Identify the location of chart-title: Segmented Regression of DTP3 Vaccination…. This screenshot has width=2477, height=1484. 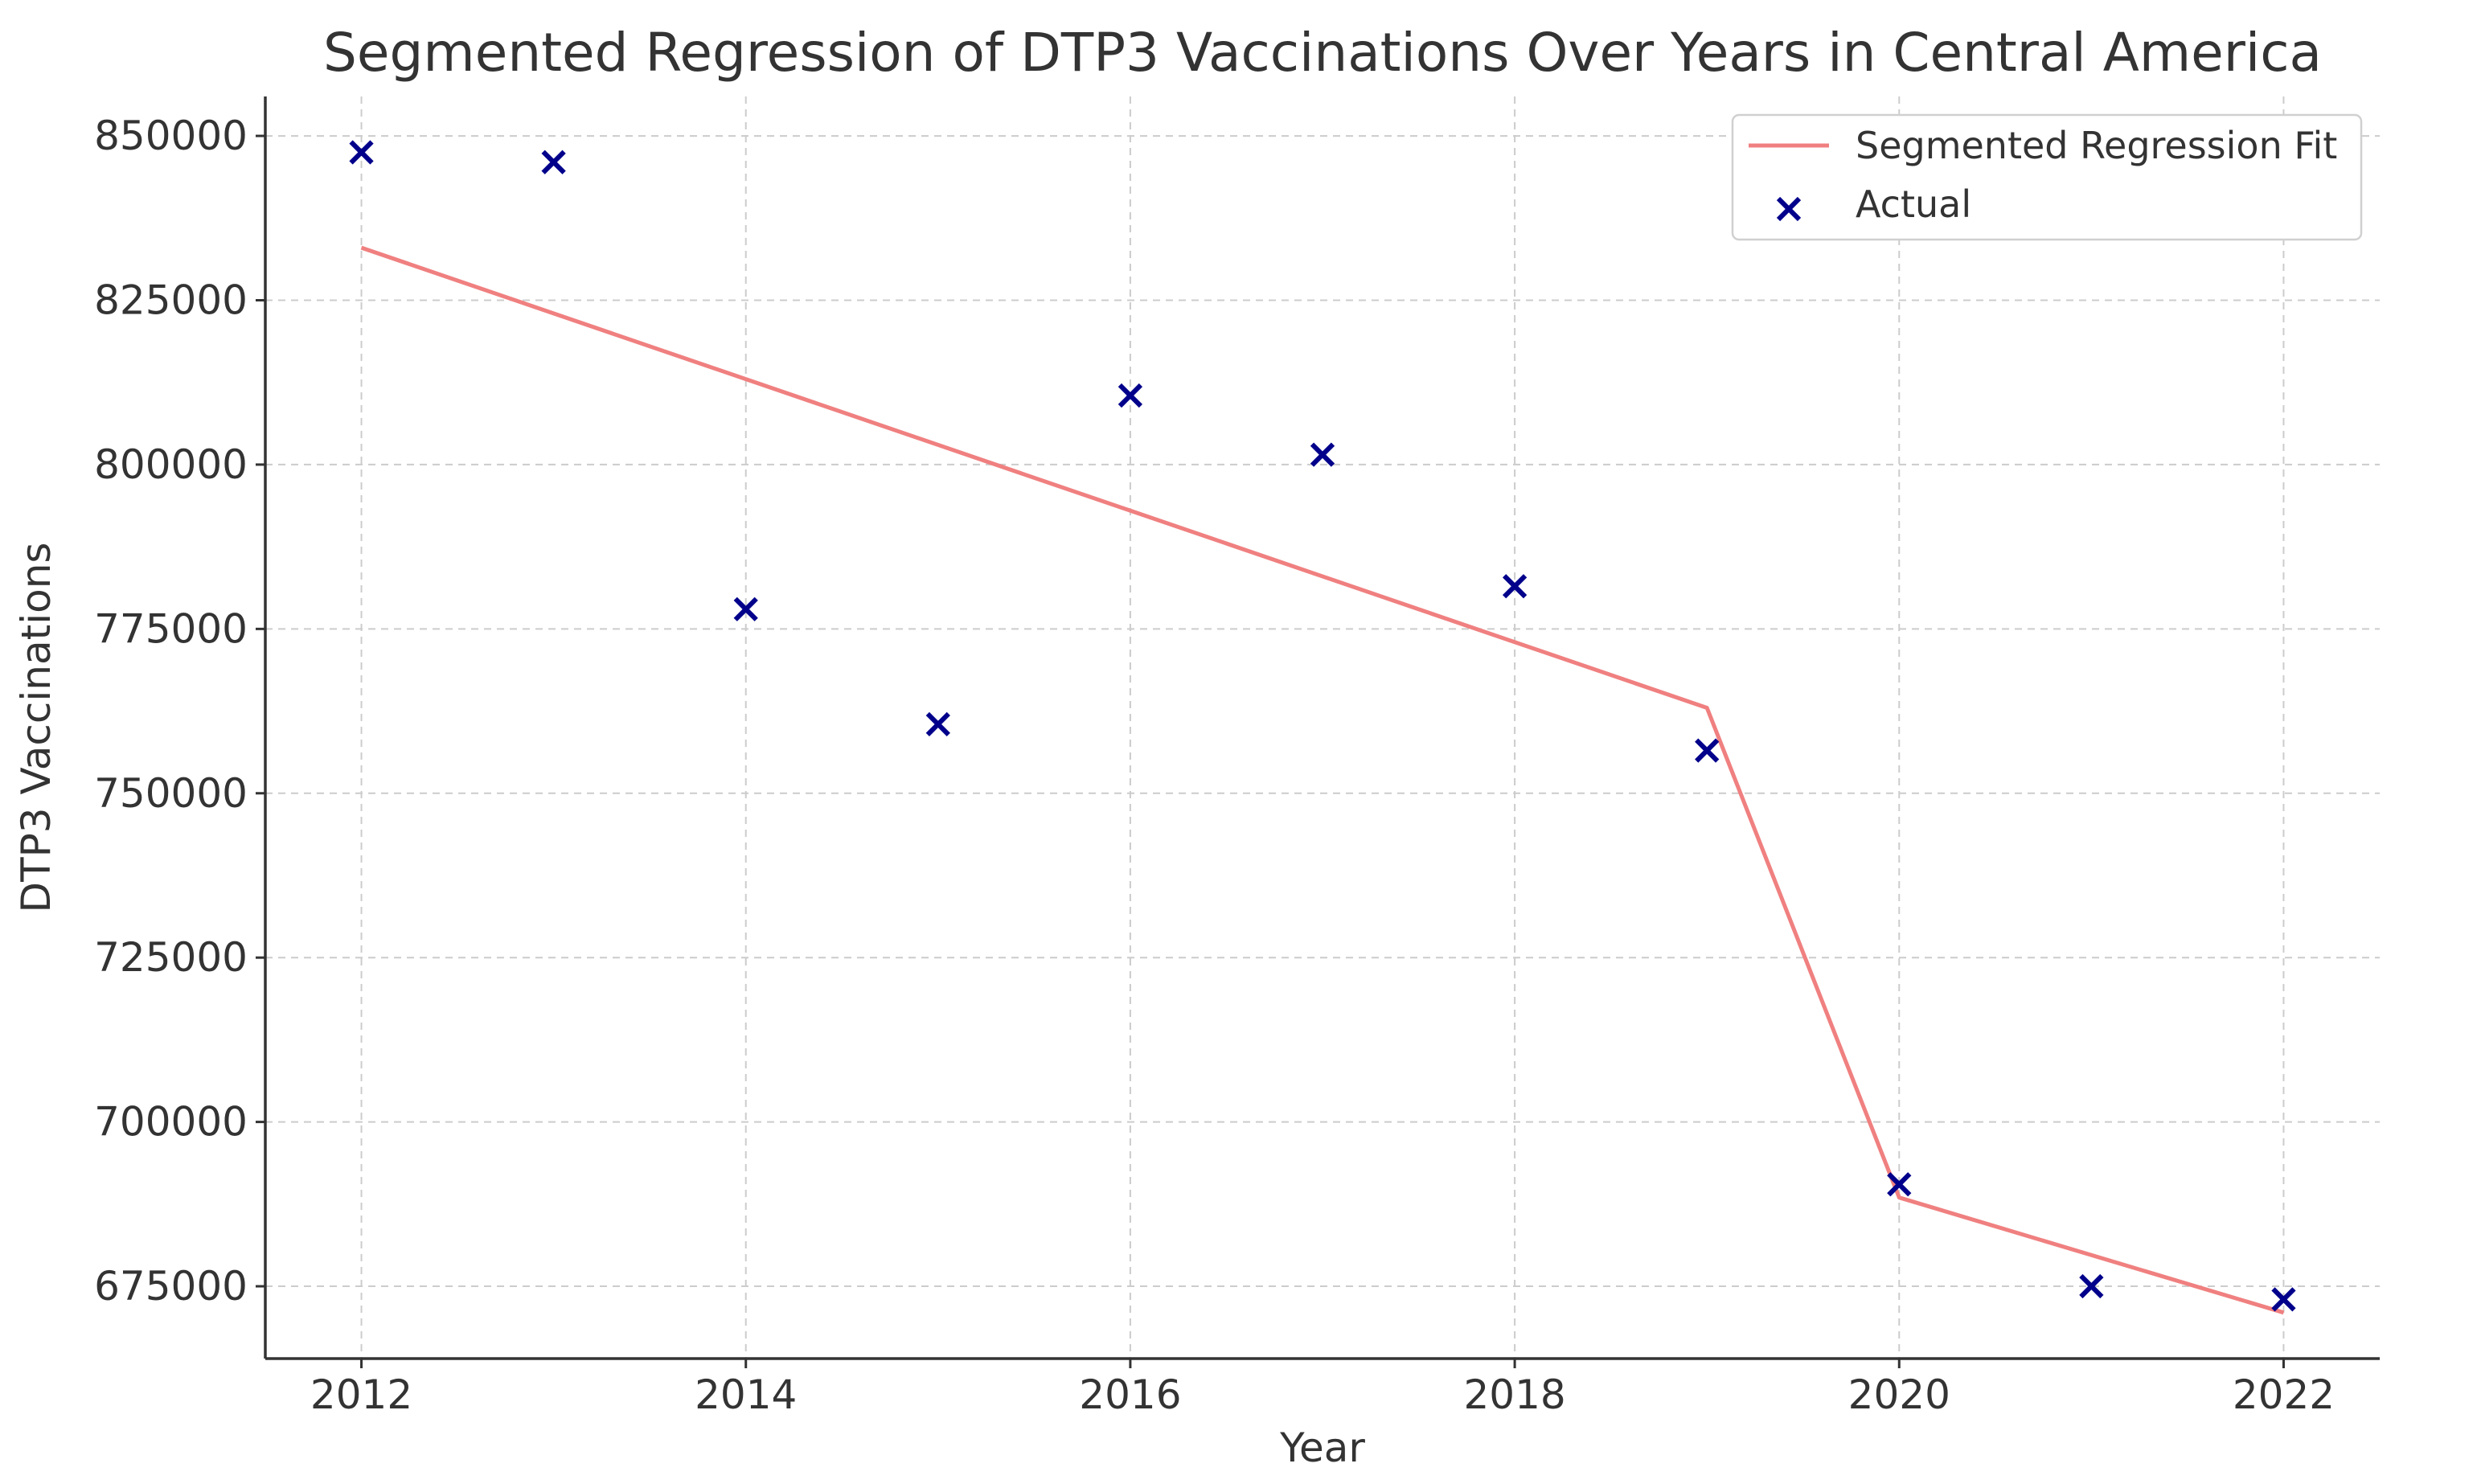
(1322, 53).